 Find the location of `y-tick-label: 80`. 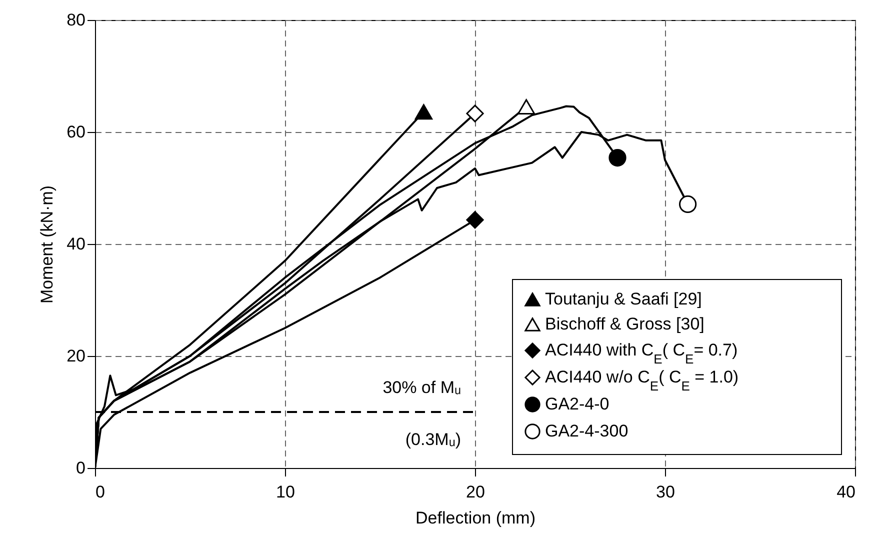

y-tick-label: 80 is located at coordinates (76, 20).